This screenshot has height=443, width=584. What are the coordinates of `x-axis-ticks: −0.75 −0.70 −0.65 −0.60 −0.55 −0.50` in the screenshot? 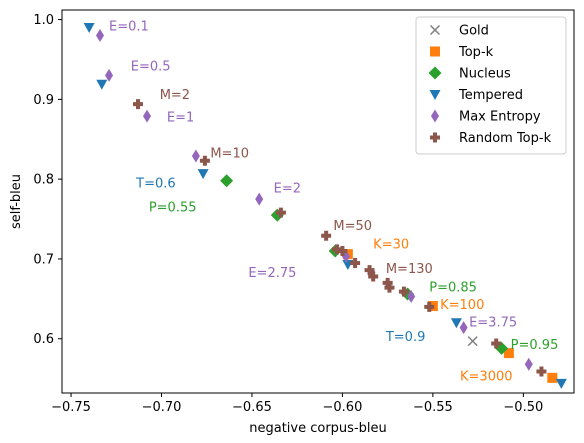 It's located at (297, 404).